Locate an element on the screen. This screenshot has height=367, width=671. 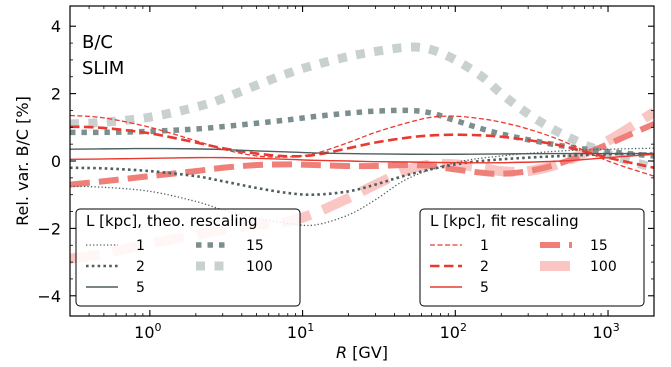
y-tick-label: 4 is located at coordinates (56, 26).